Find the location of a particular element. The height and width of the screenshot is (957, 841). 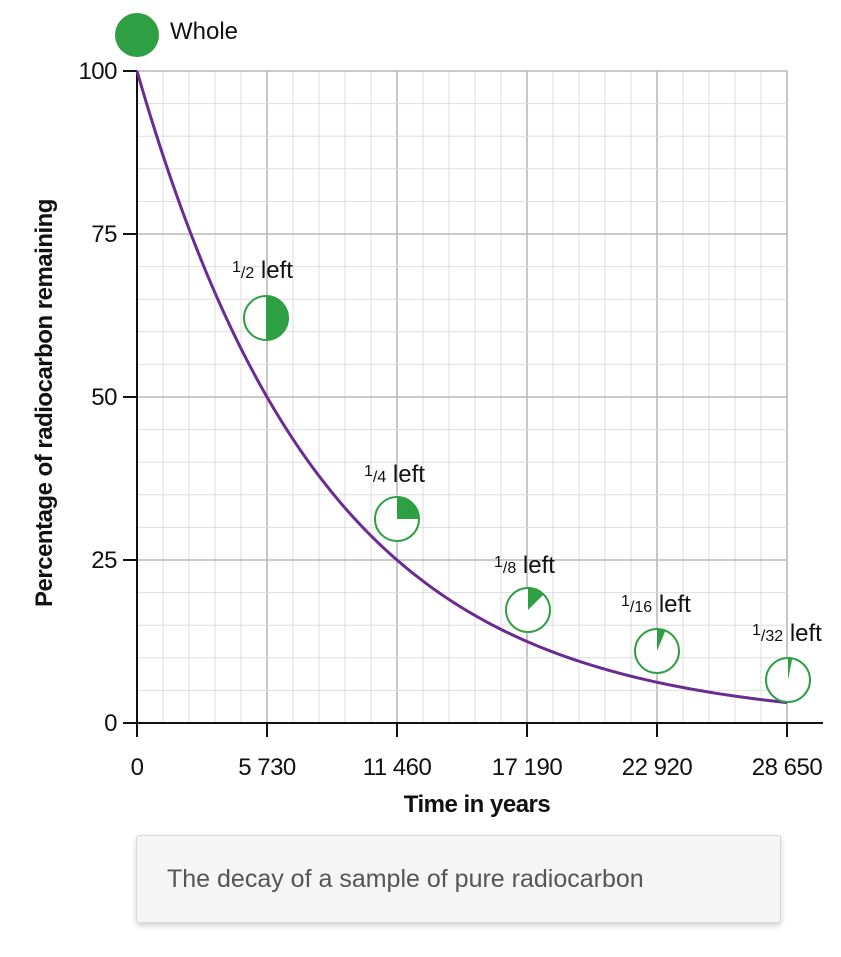

y-axis-title: Percentage of radiocarbon remaining is located at coordinates (44, 403).